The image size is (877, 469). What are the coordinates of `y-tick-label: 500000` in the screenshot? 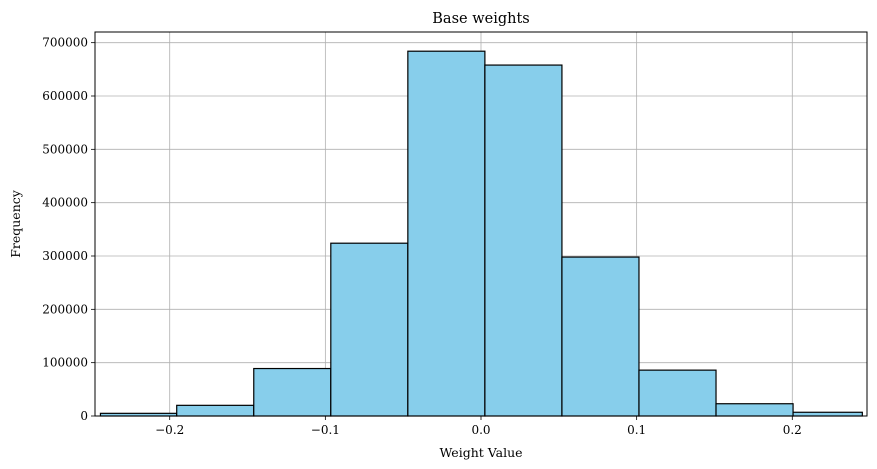 It's located at (65, 149).